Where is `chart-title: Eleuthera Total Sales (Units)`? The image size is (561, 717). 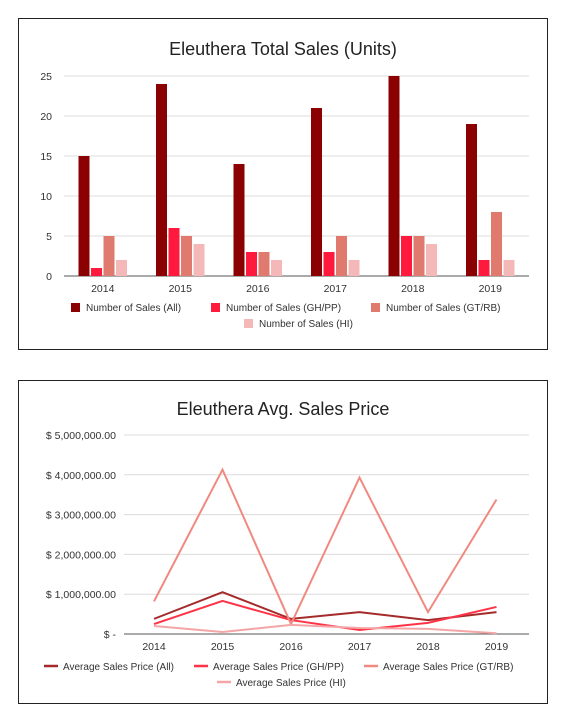
chart-title: Eleuthera Total Sales (Units) is located at coordinates (283, 49).